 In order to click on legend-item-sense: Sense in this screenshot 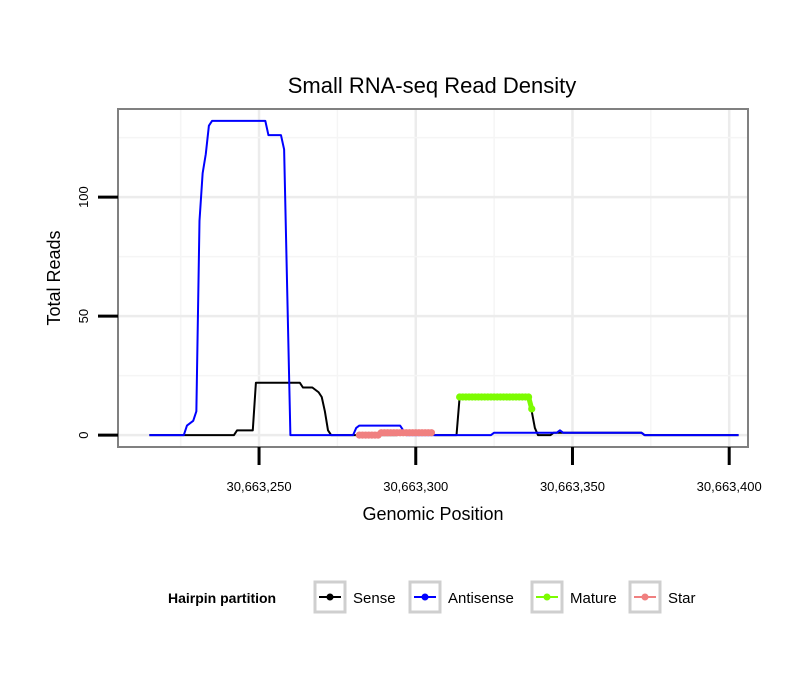, I will do `click(354, 597)`.